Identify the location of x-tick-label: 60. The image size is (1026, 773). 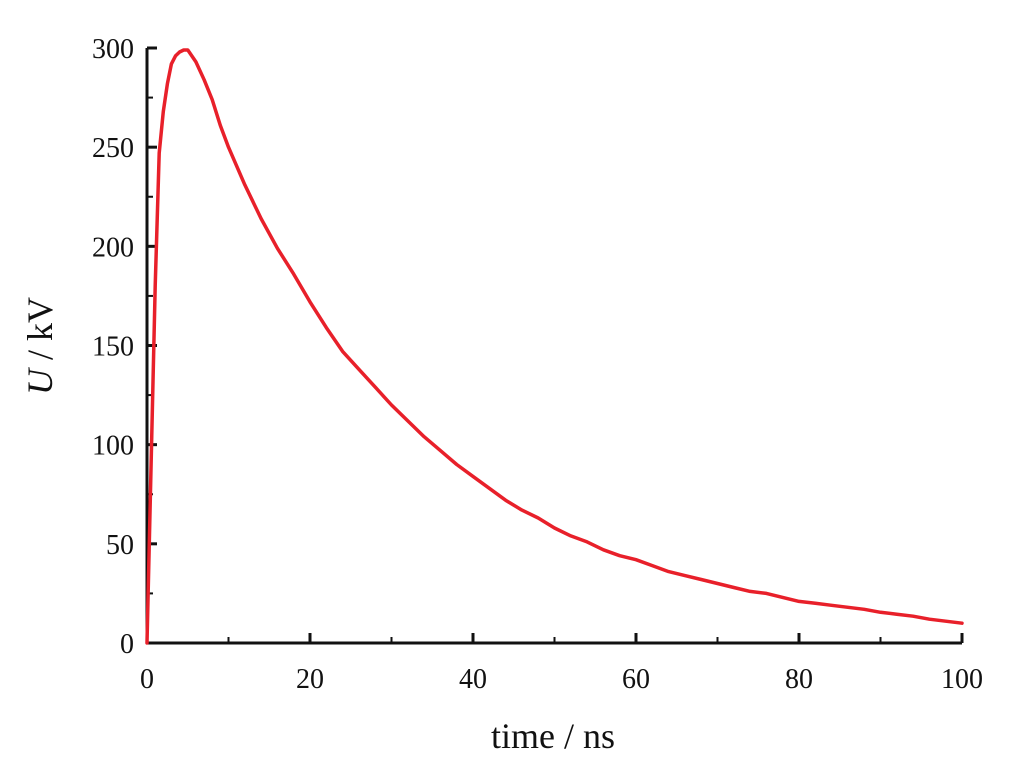
(636, 679).